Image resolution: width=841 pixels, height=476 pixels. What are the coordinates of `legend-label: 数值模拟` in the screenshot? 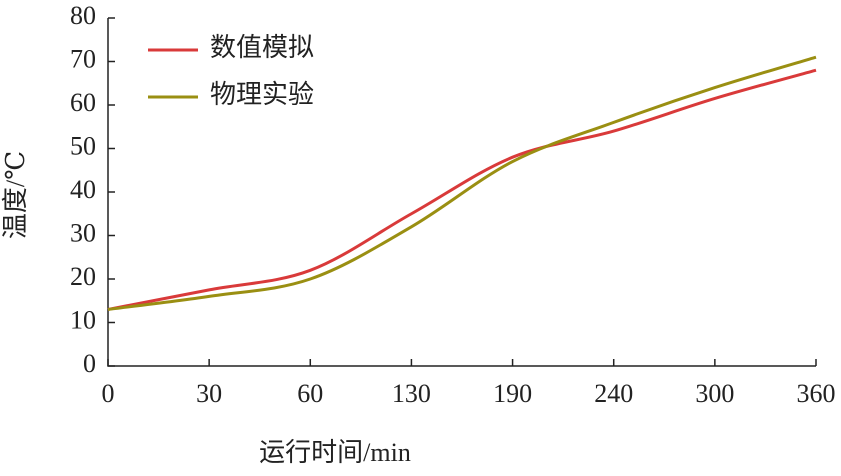 It's located at (262, 47).